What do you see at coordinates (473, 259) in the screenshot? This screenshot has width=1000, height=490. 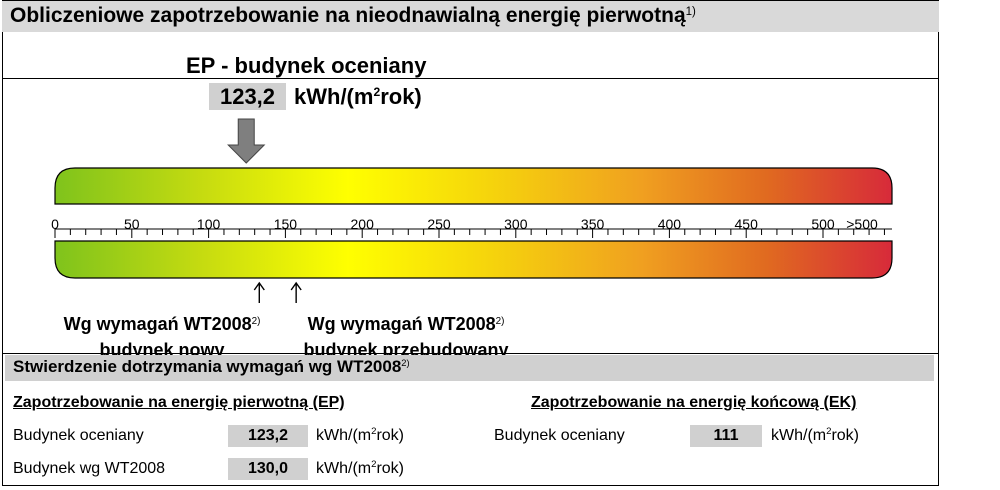 I see `scale-bar-bottom` at bounding box center [473, 259].